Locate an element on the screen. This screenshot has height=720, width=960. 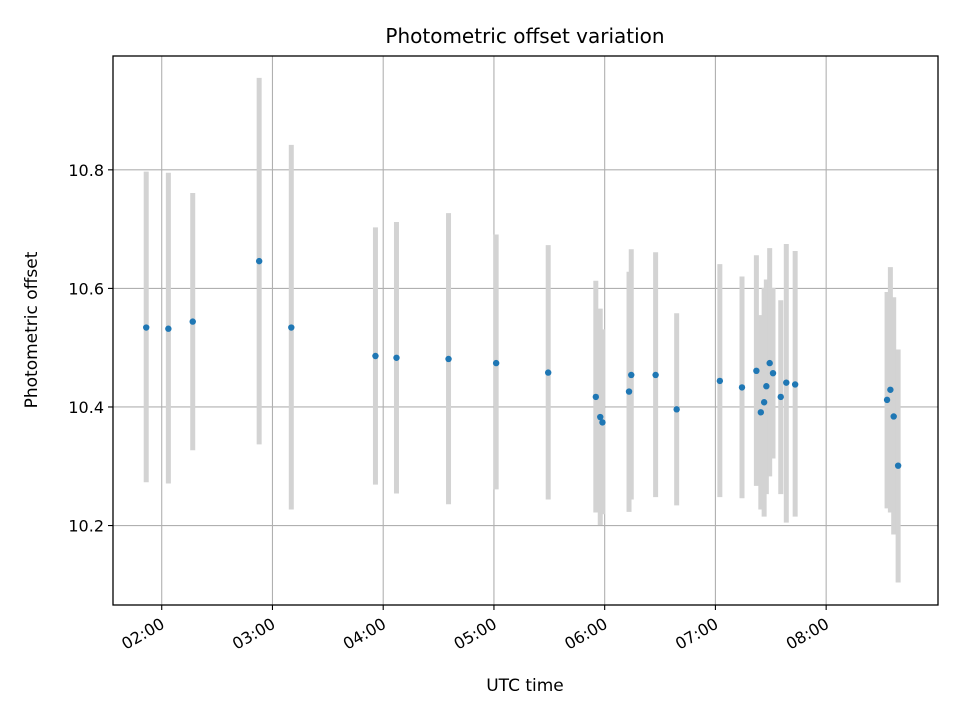
x-axis: 02:00 03:00 04:00 05:00 06:00 07:00 08:00 is located at coordinates (475, 629).